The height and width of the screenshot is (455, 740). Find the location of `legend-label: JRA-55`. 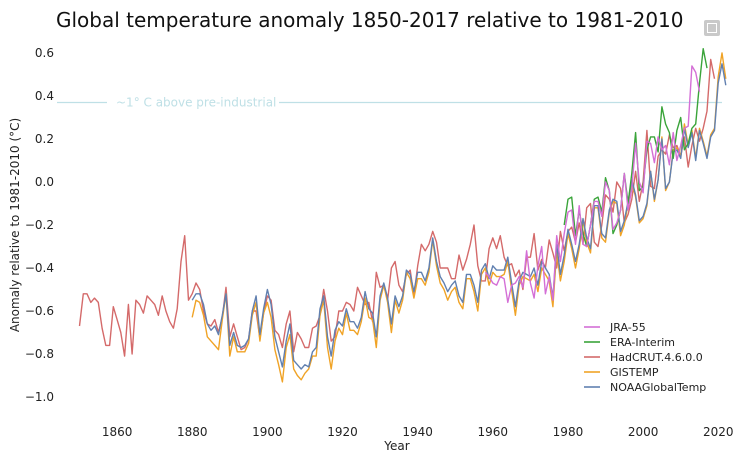

legend-label: JRA-55 is located at coordinates (627, 327).